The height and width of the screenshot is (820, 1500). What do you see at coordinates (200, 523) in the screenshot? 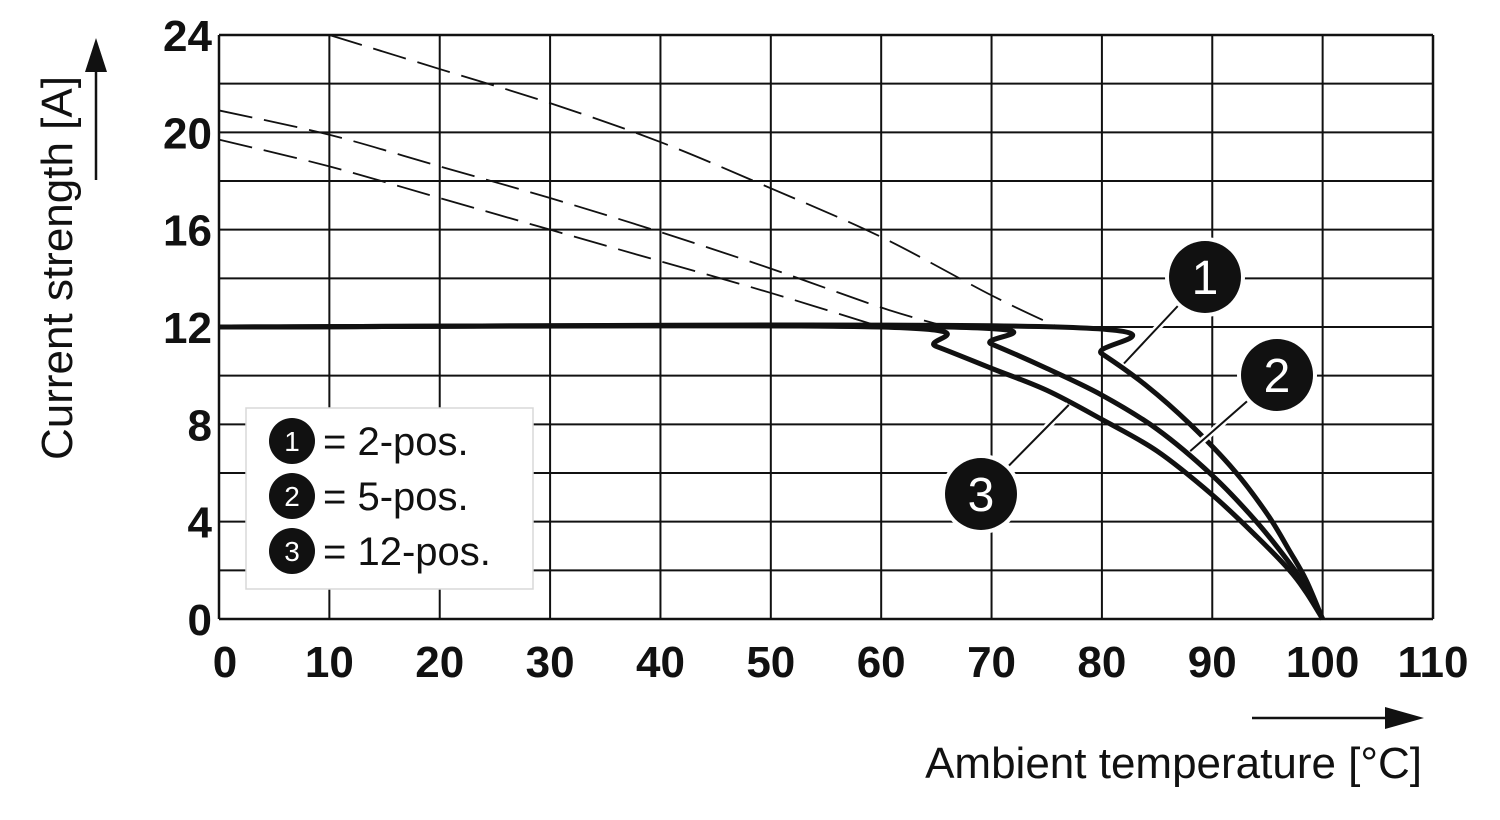
I see `y-tick-label: 4` at bounding box center [200, 523].